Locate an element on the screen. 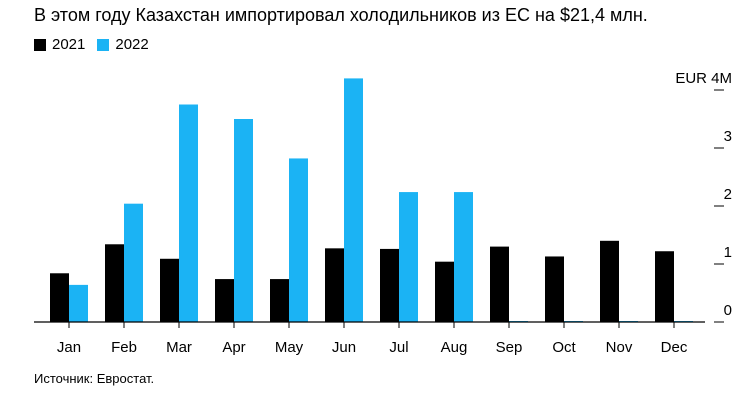 The width and height of the screenshot is (755, 406). x-tick-label-apr: Apr is located at coordinates (233, 347).